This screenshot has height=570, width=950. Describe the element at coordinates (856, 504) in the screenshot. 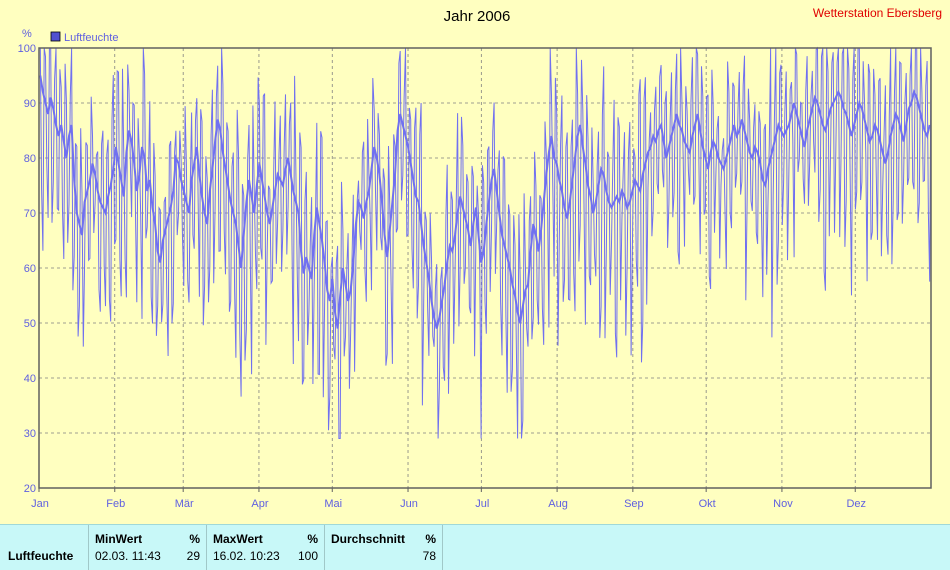

I see `x-tick-label: Dez` at that location.